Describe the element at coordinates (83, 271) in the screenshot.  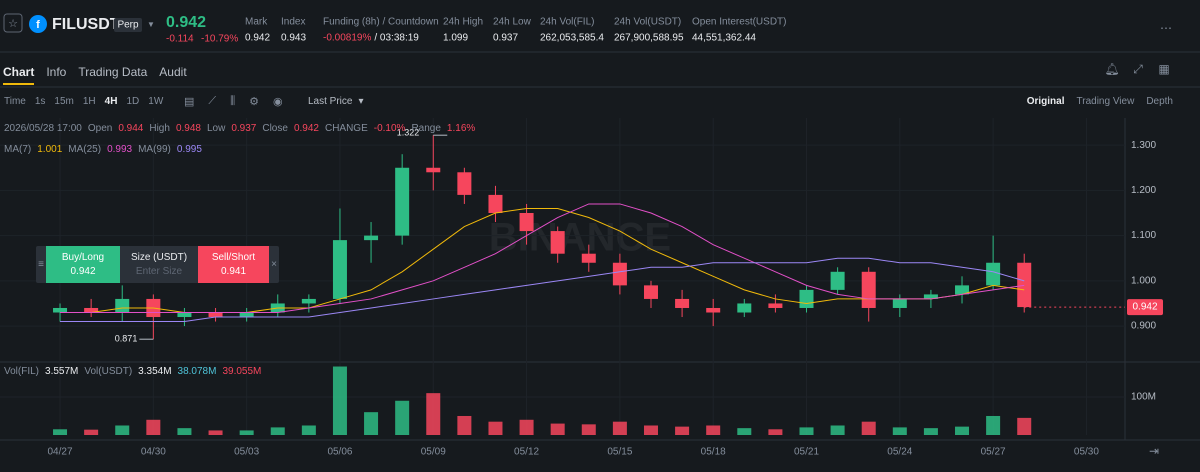
I see `buy-price: 0.942` at that location.